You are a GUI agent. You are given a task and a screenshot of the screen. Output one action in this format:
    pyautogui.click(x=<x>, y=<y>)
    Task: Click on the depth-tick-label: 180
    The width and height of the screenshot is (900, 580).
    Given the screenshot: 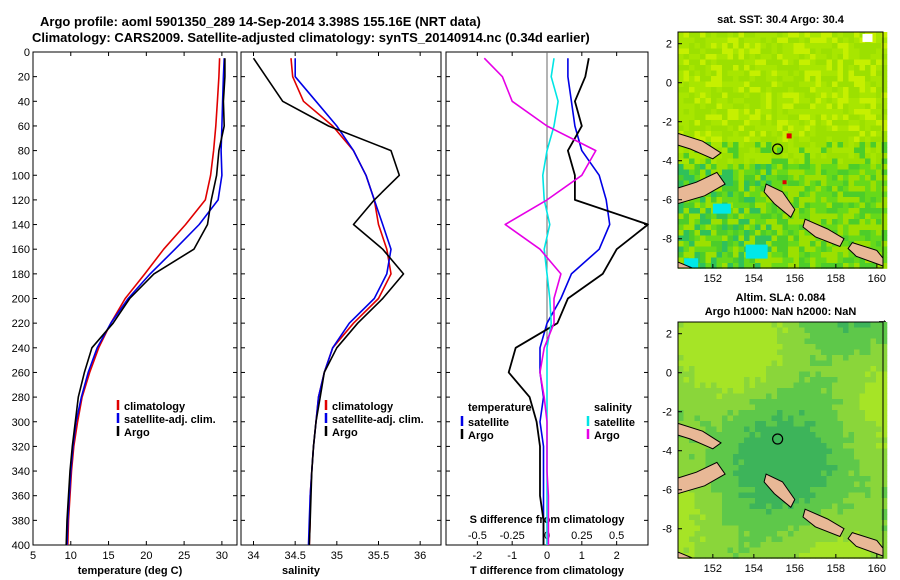 What is the action you would take?
    pyautogui.click(x=21, y=275)
    